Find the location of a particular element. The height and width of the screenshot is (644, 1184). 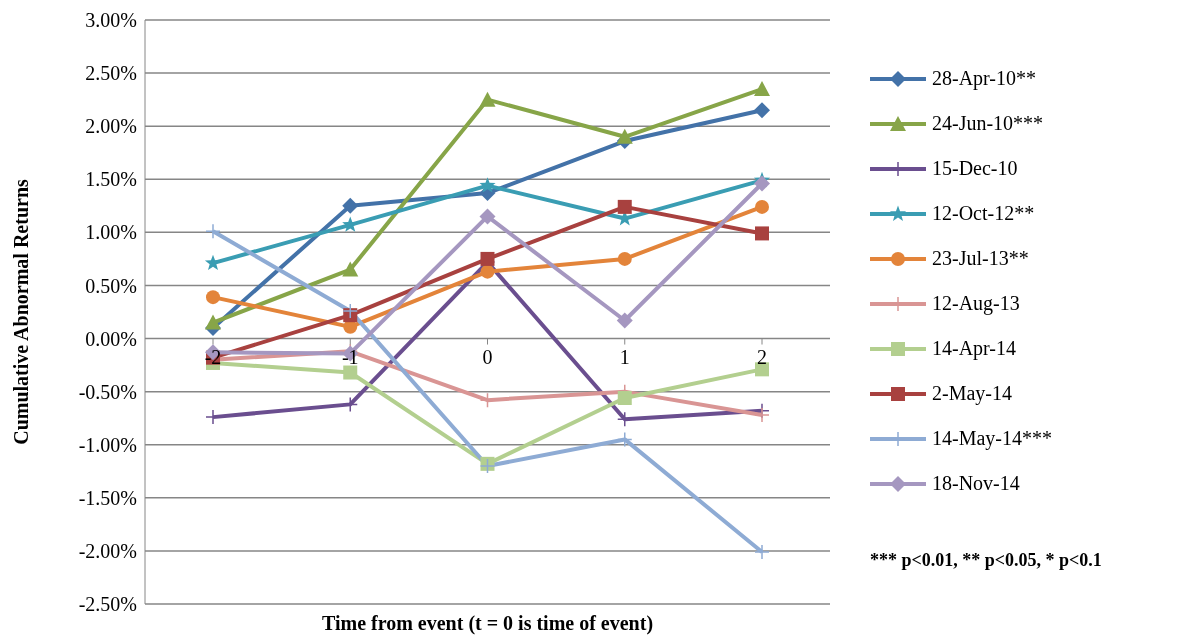

legend-label: 12-Oct-12** is located at coordinates (983, 213).